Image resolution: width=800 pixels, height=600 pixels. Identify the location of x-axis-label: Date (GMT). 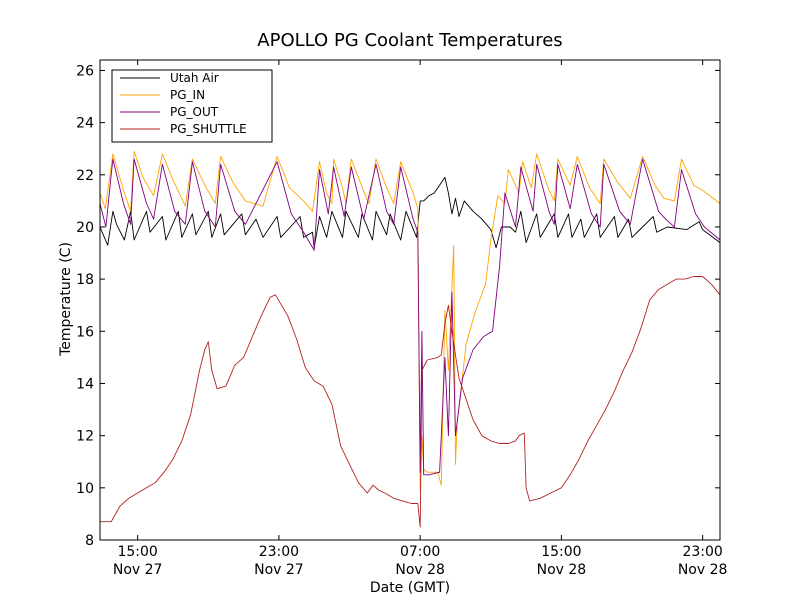
(410, 588).